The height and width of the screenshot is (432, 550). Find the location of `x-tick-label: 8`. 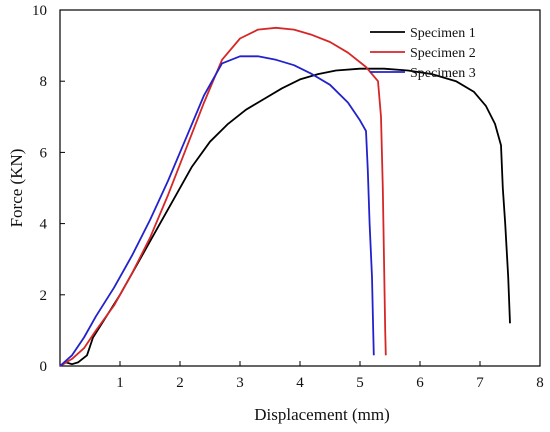

x-tick-label: 8 is located at coordinates (540, 383).